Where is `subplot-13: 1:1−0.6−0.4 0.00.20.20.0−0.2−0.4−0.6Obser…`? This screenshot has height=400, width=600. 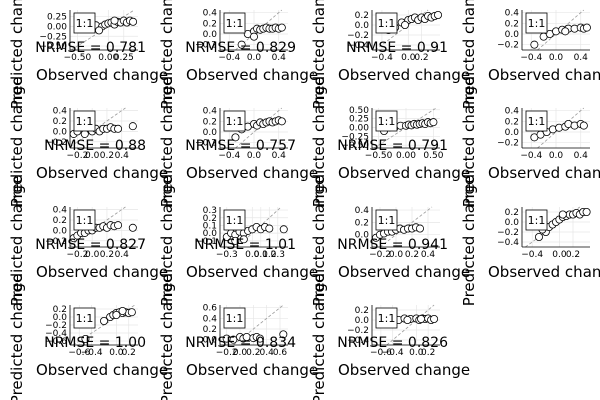
subplot-13: 1:1−0.6−0.4 0.00.20.20.0−0.2−0.4−0.6Obser… is located at coordinates (88, 337).